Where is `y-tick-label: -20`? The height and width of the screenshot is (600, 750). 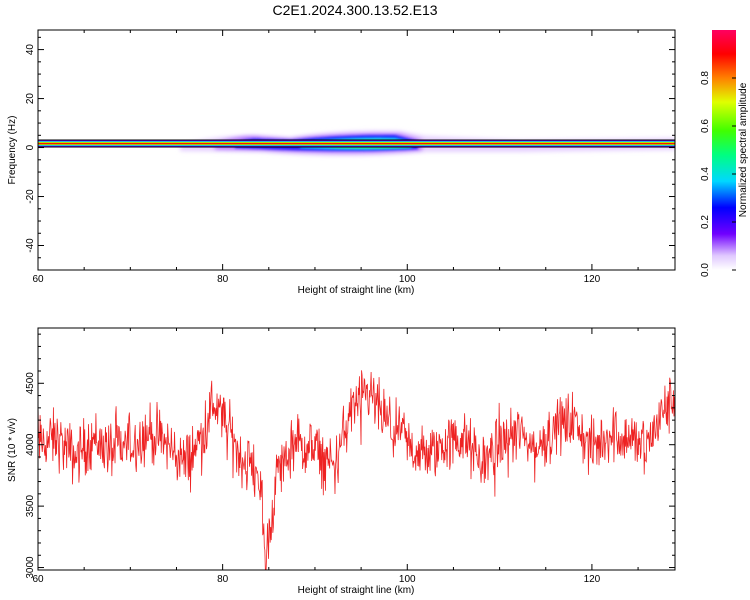
y-tick-label: -20 is located at coordinates (30, 196).